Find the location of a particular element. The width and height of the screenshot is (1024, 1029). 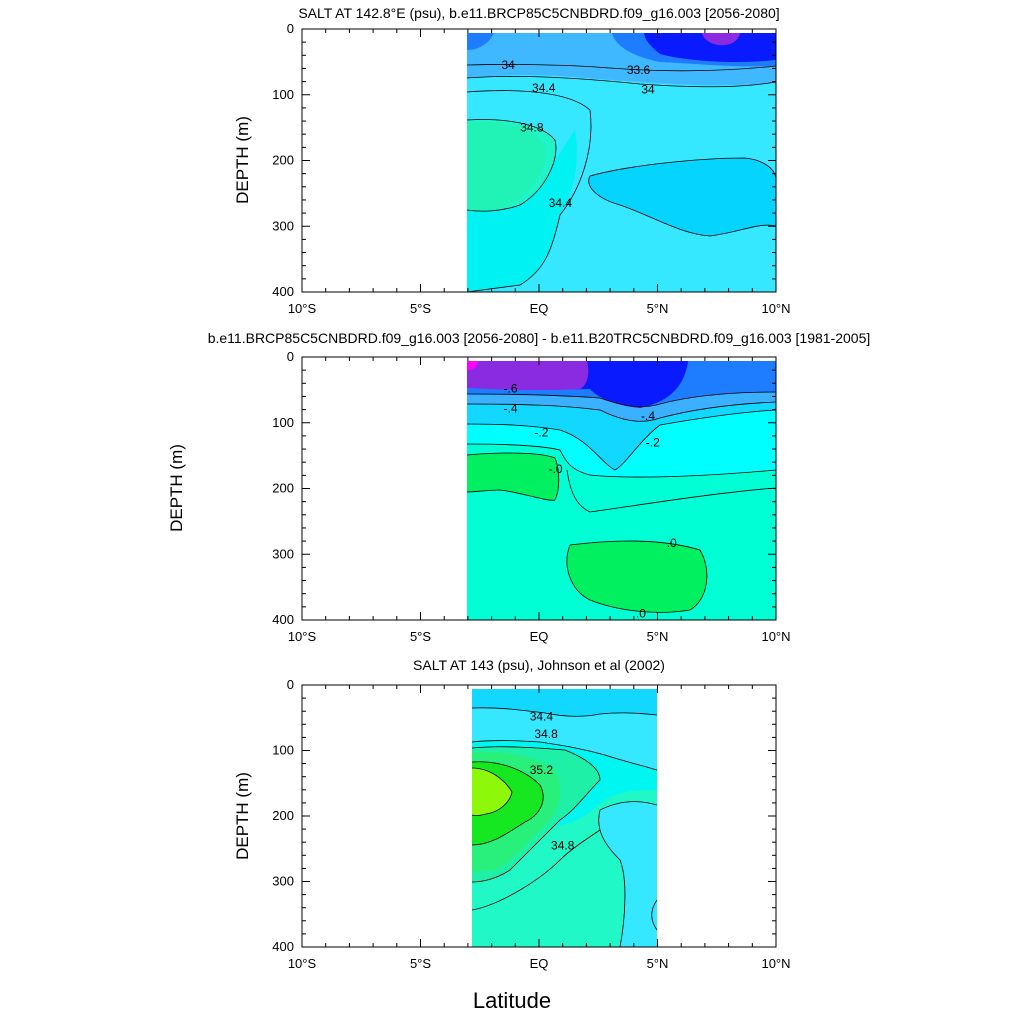

panel-3-contour-labels: 34.4 34.8 35.2 34.8 is located at coordinates (552, 780).